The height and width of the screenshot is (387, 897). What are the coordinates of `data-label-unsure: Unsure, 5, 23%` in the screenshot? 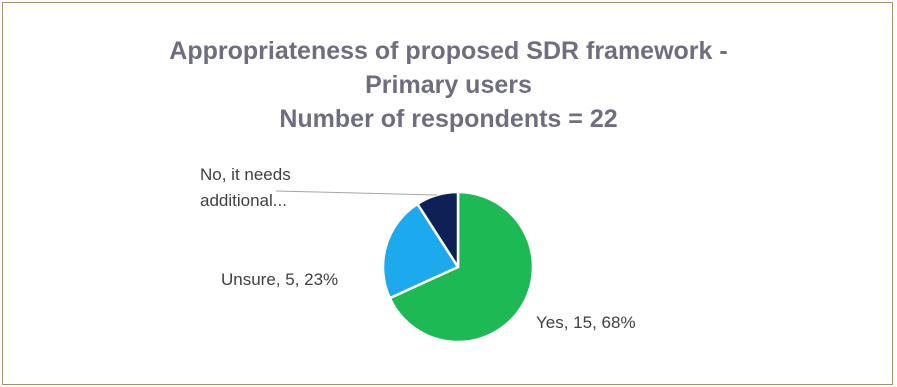 It's located at (279, 279).